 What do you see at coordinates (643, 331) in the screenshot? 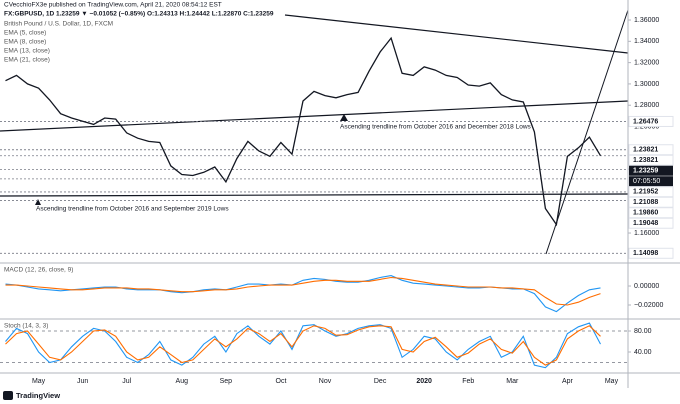
I see `y-tick-label: 80.00` at bounding box center [643, 331].